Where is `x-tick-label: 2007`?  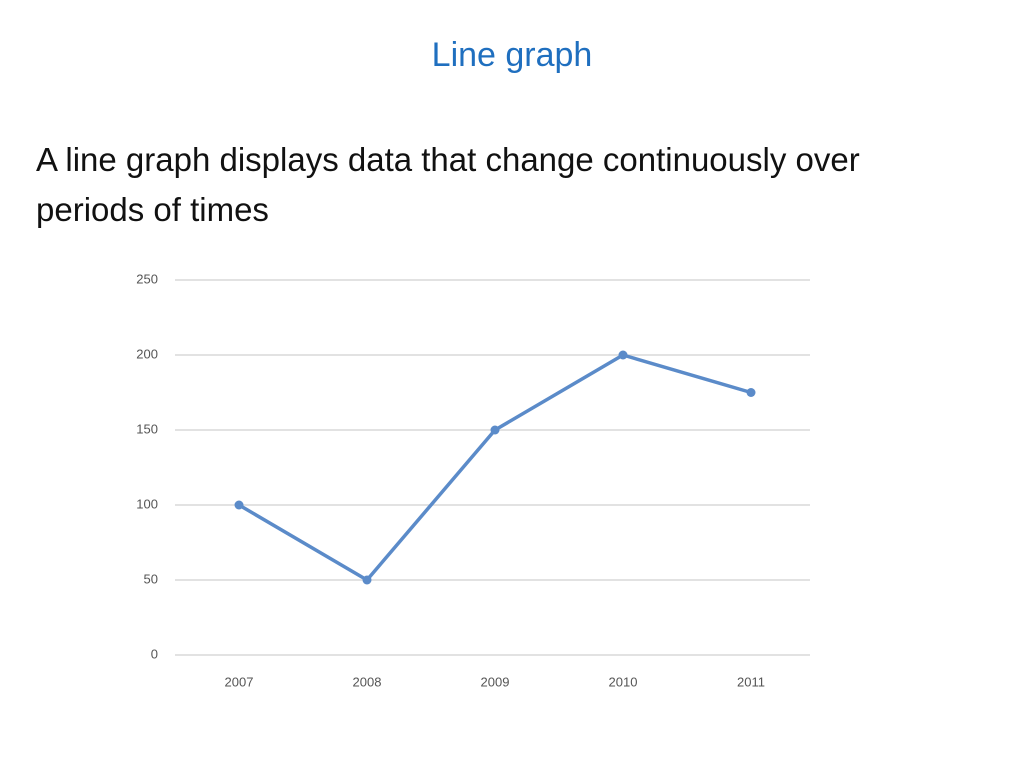 x-tick-label: 2007 is located at coordinates (239, 681).